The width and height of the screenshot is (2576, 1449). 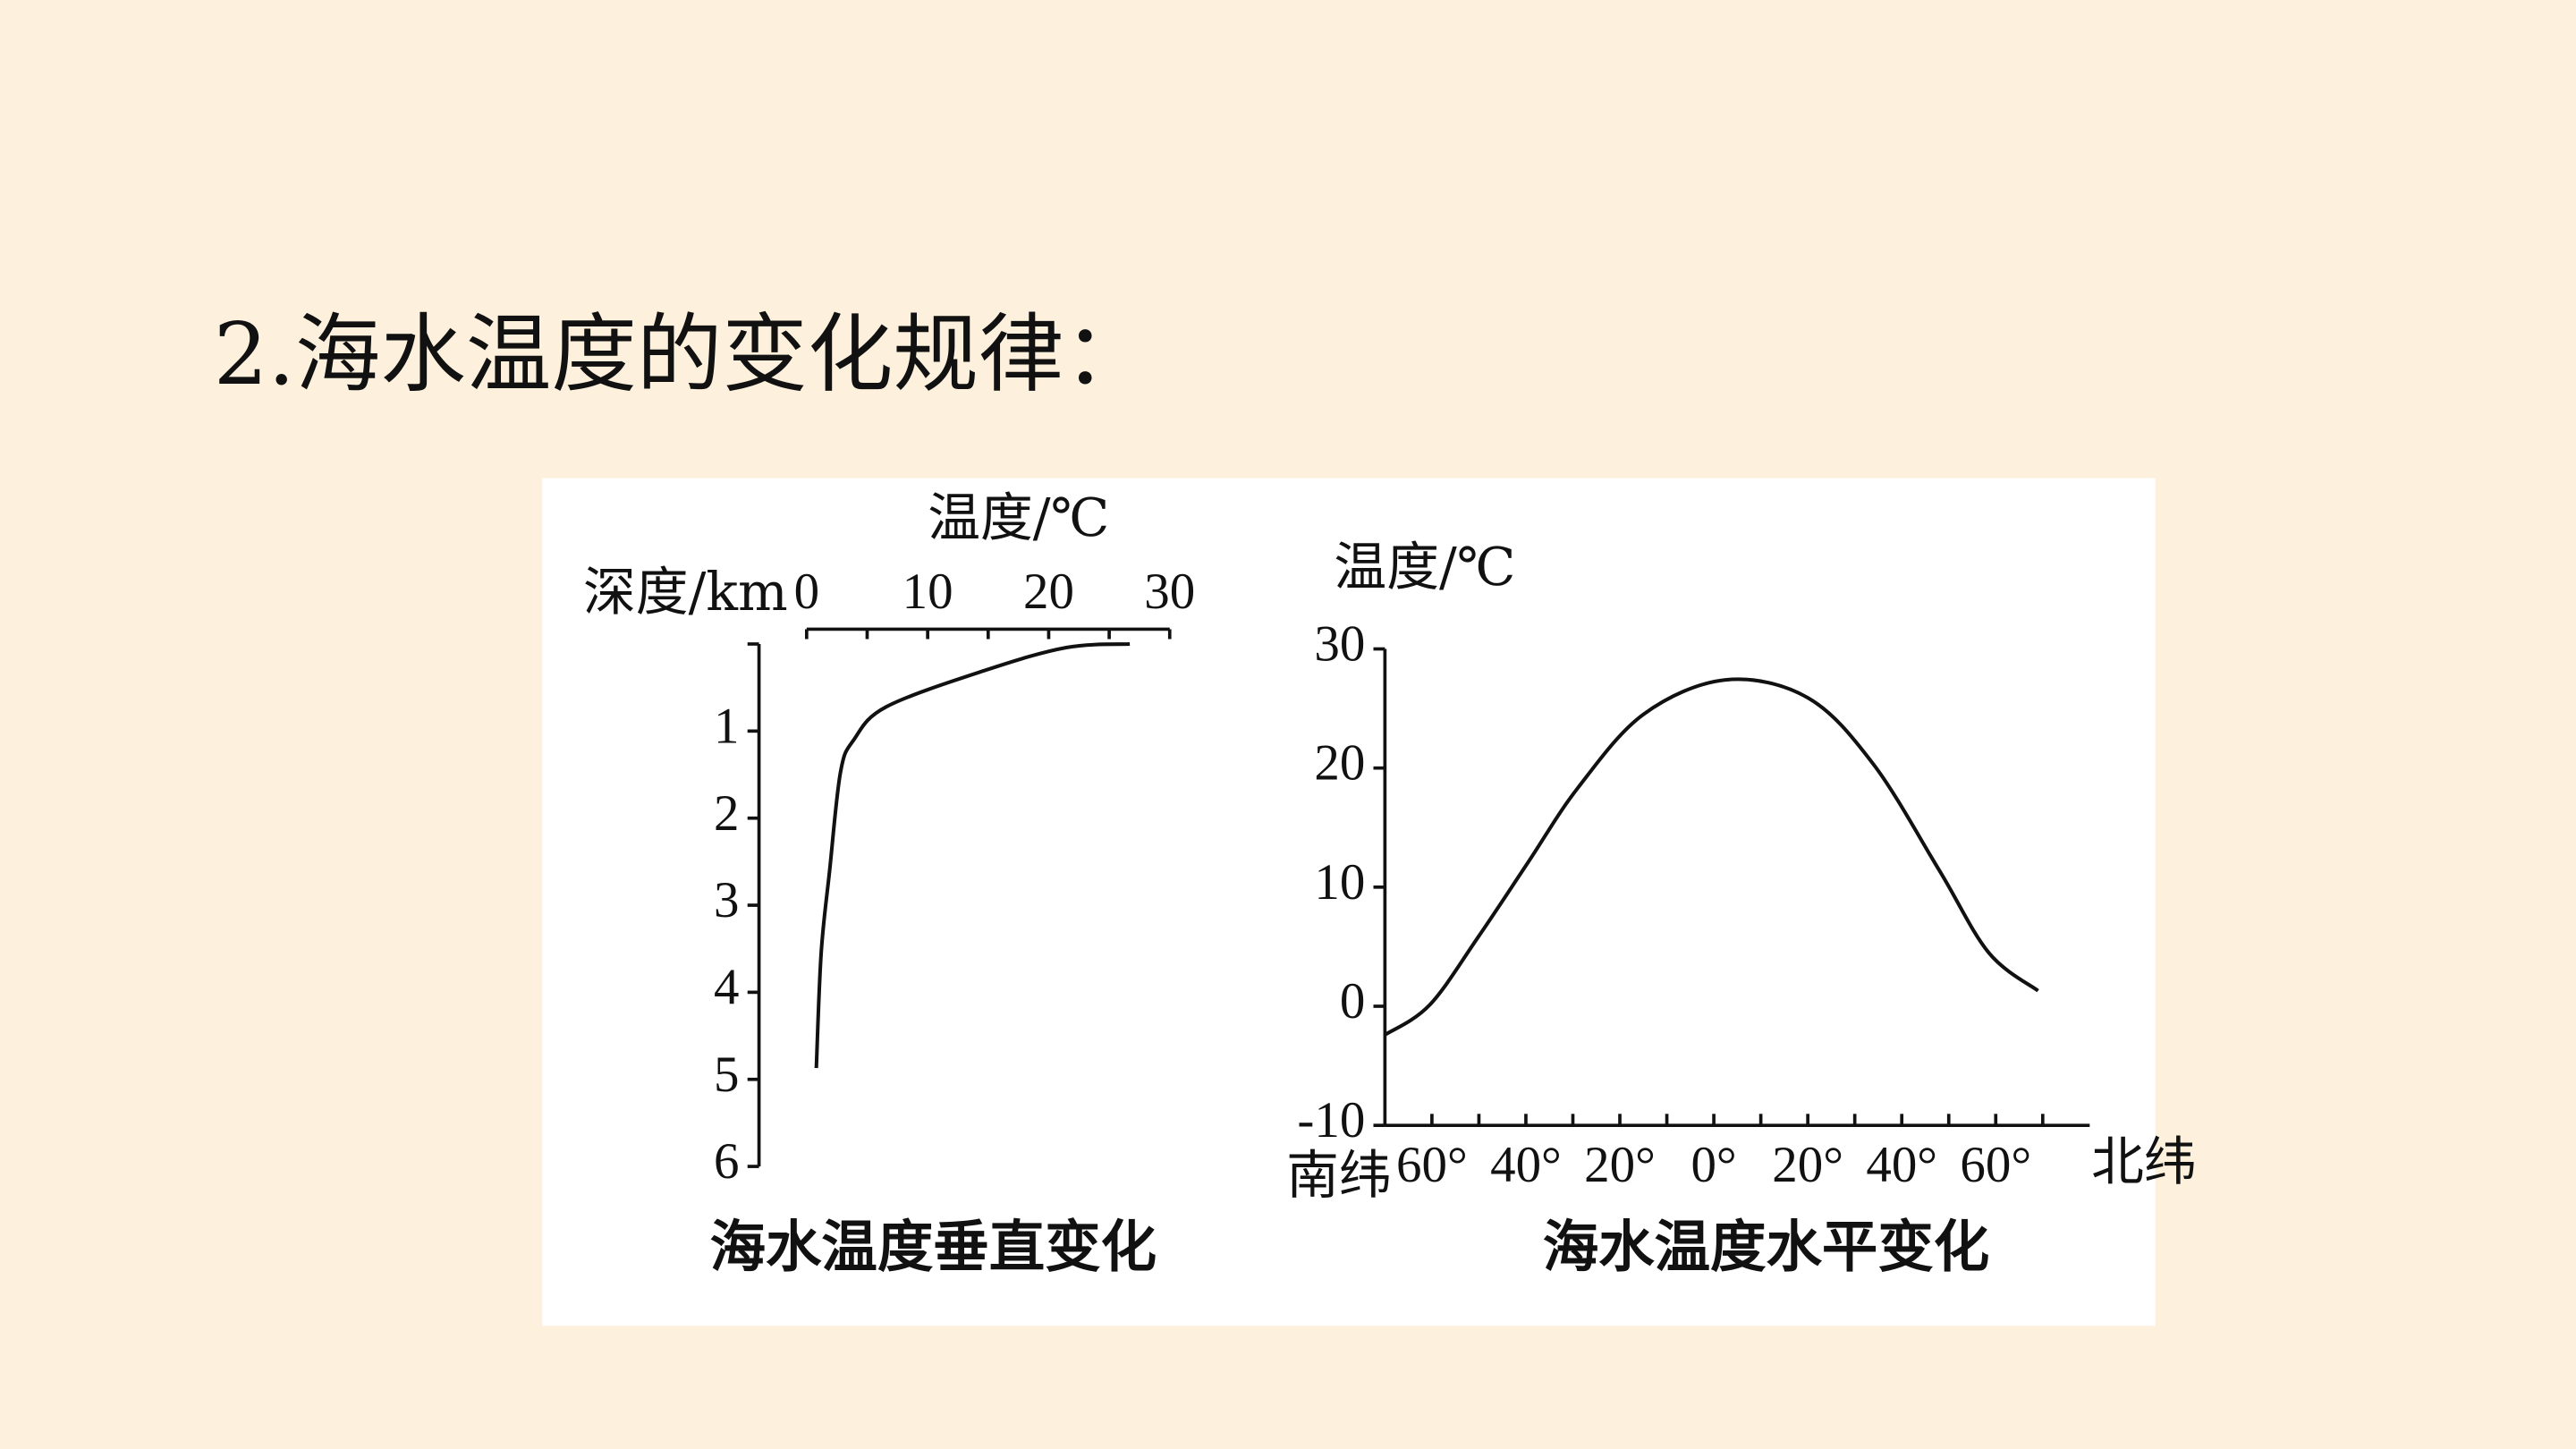 I want to click on x-tick-label: 0, so click(x=806, y=592).